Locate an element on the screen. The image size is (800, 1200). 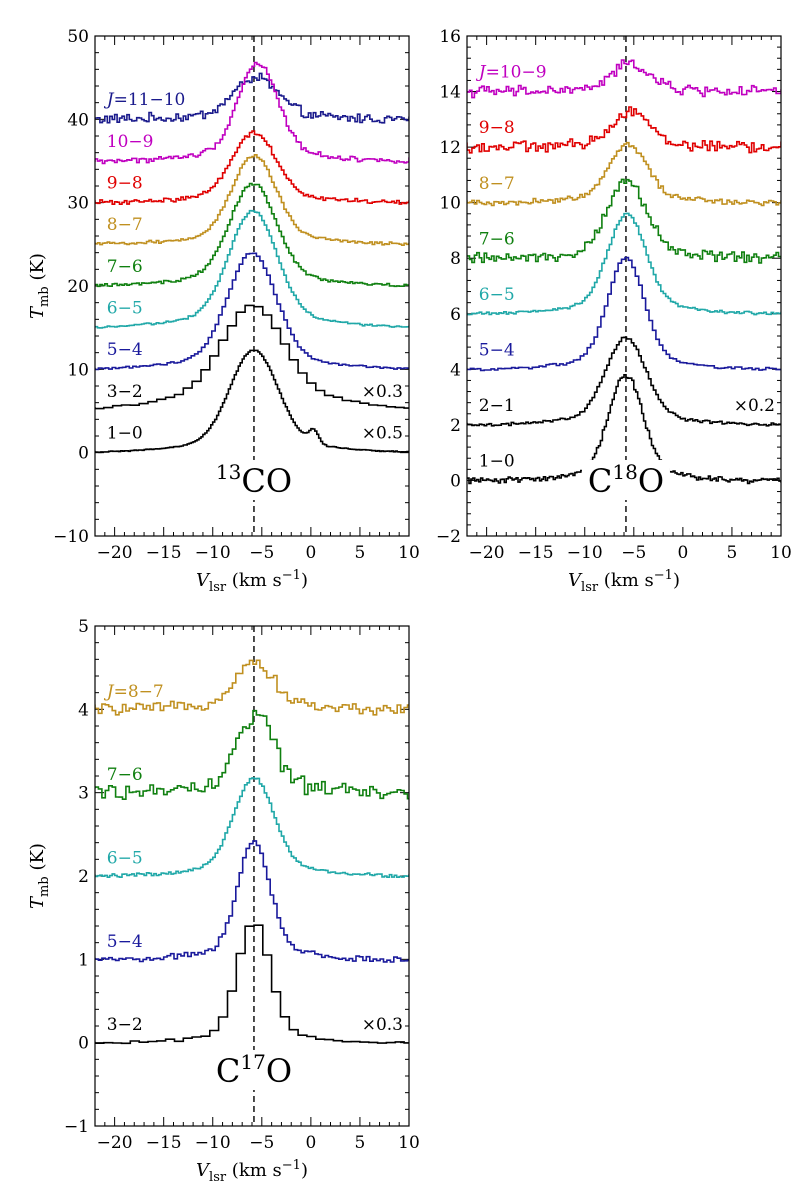
series-label: 3−2 is located at coordinates (125, 392).